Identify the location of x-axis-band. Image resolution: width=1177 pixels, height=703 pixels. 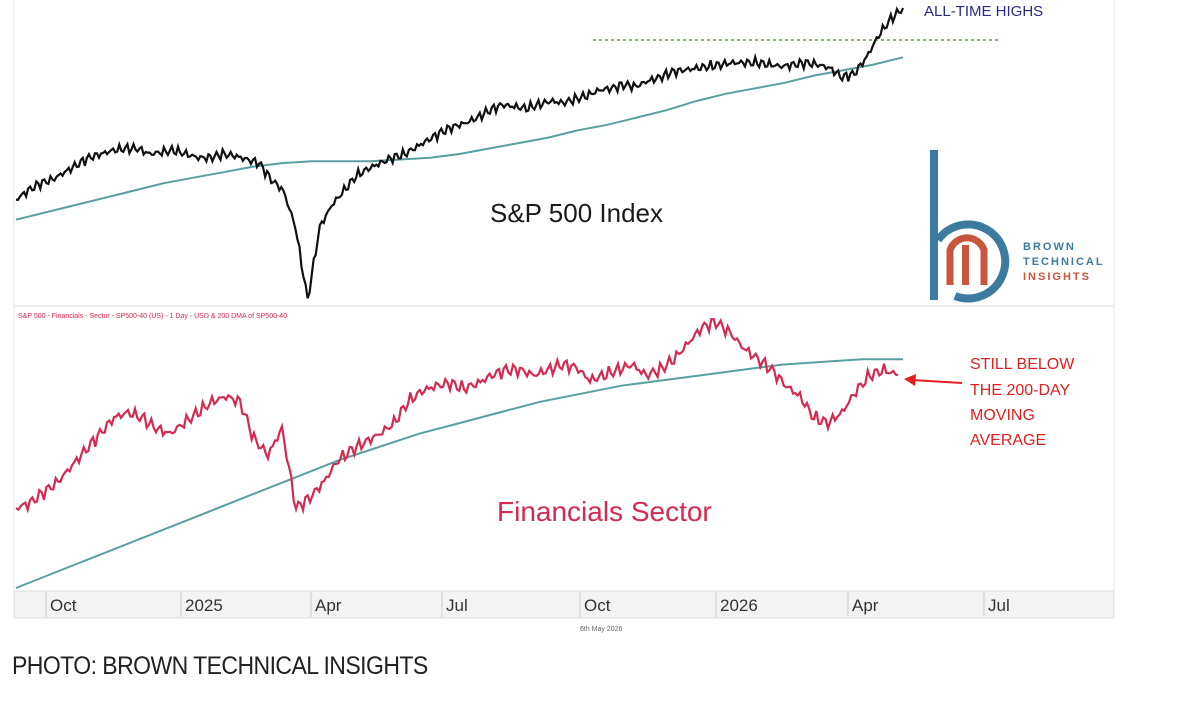
(564, 604).